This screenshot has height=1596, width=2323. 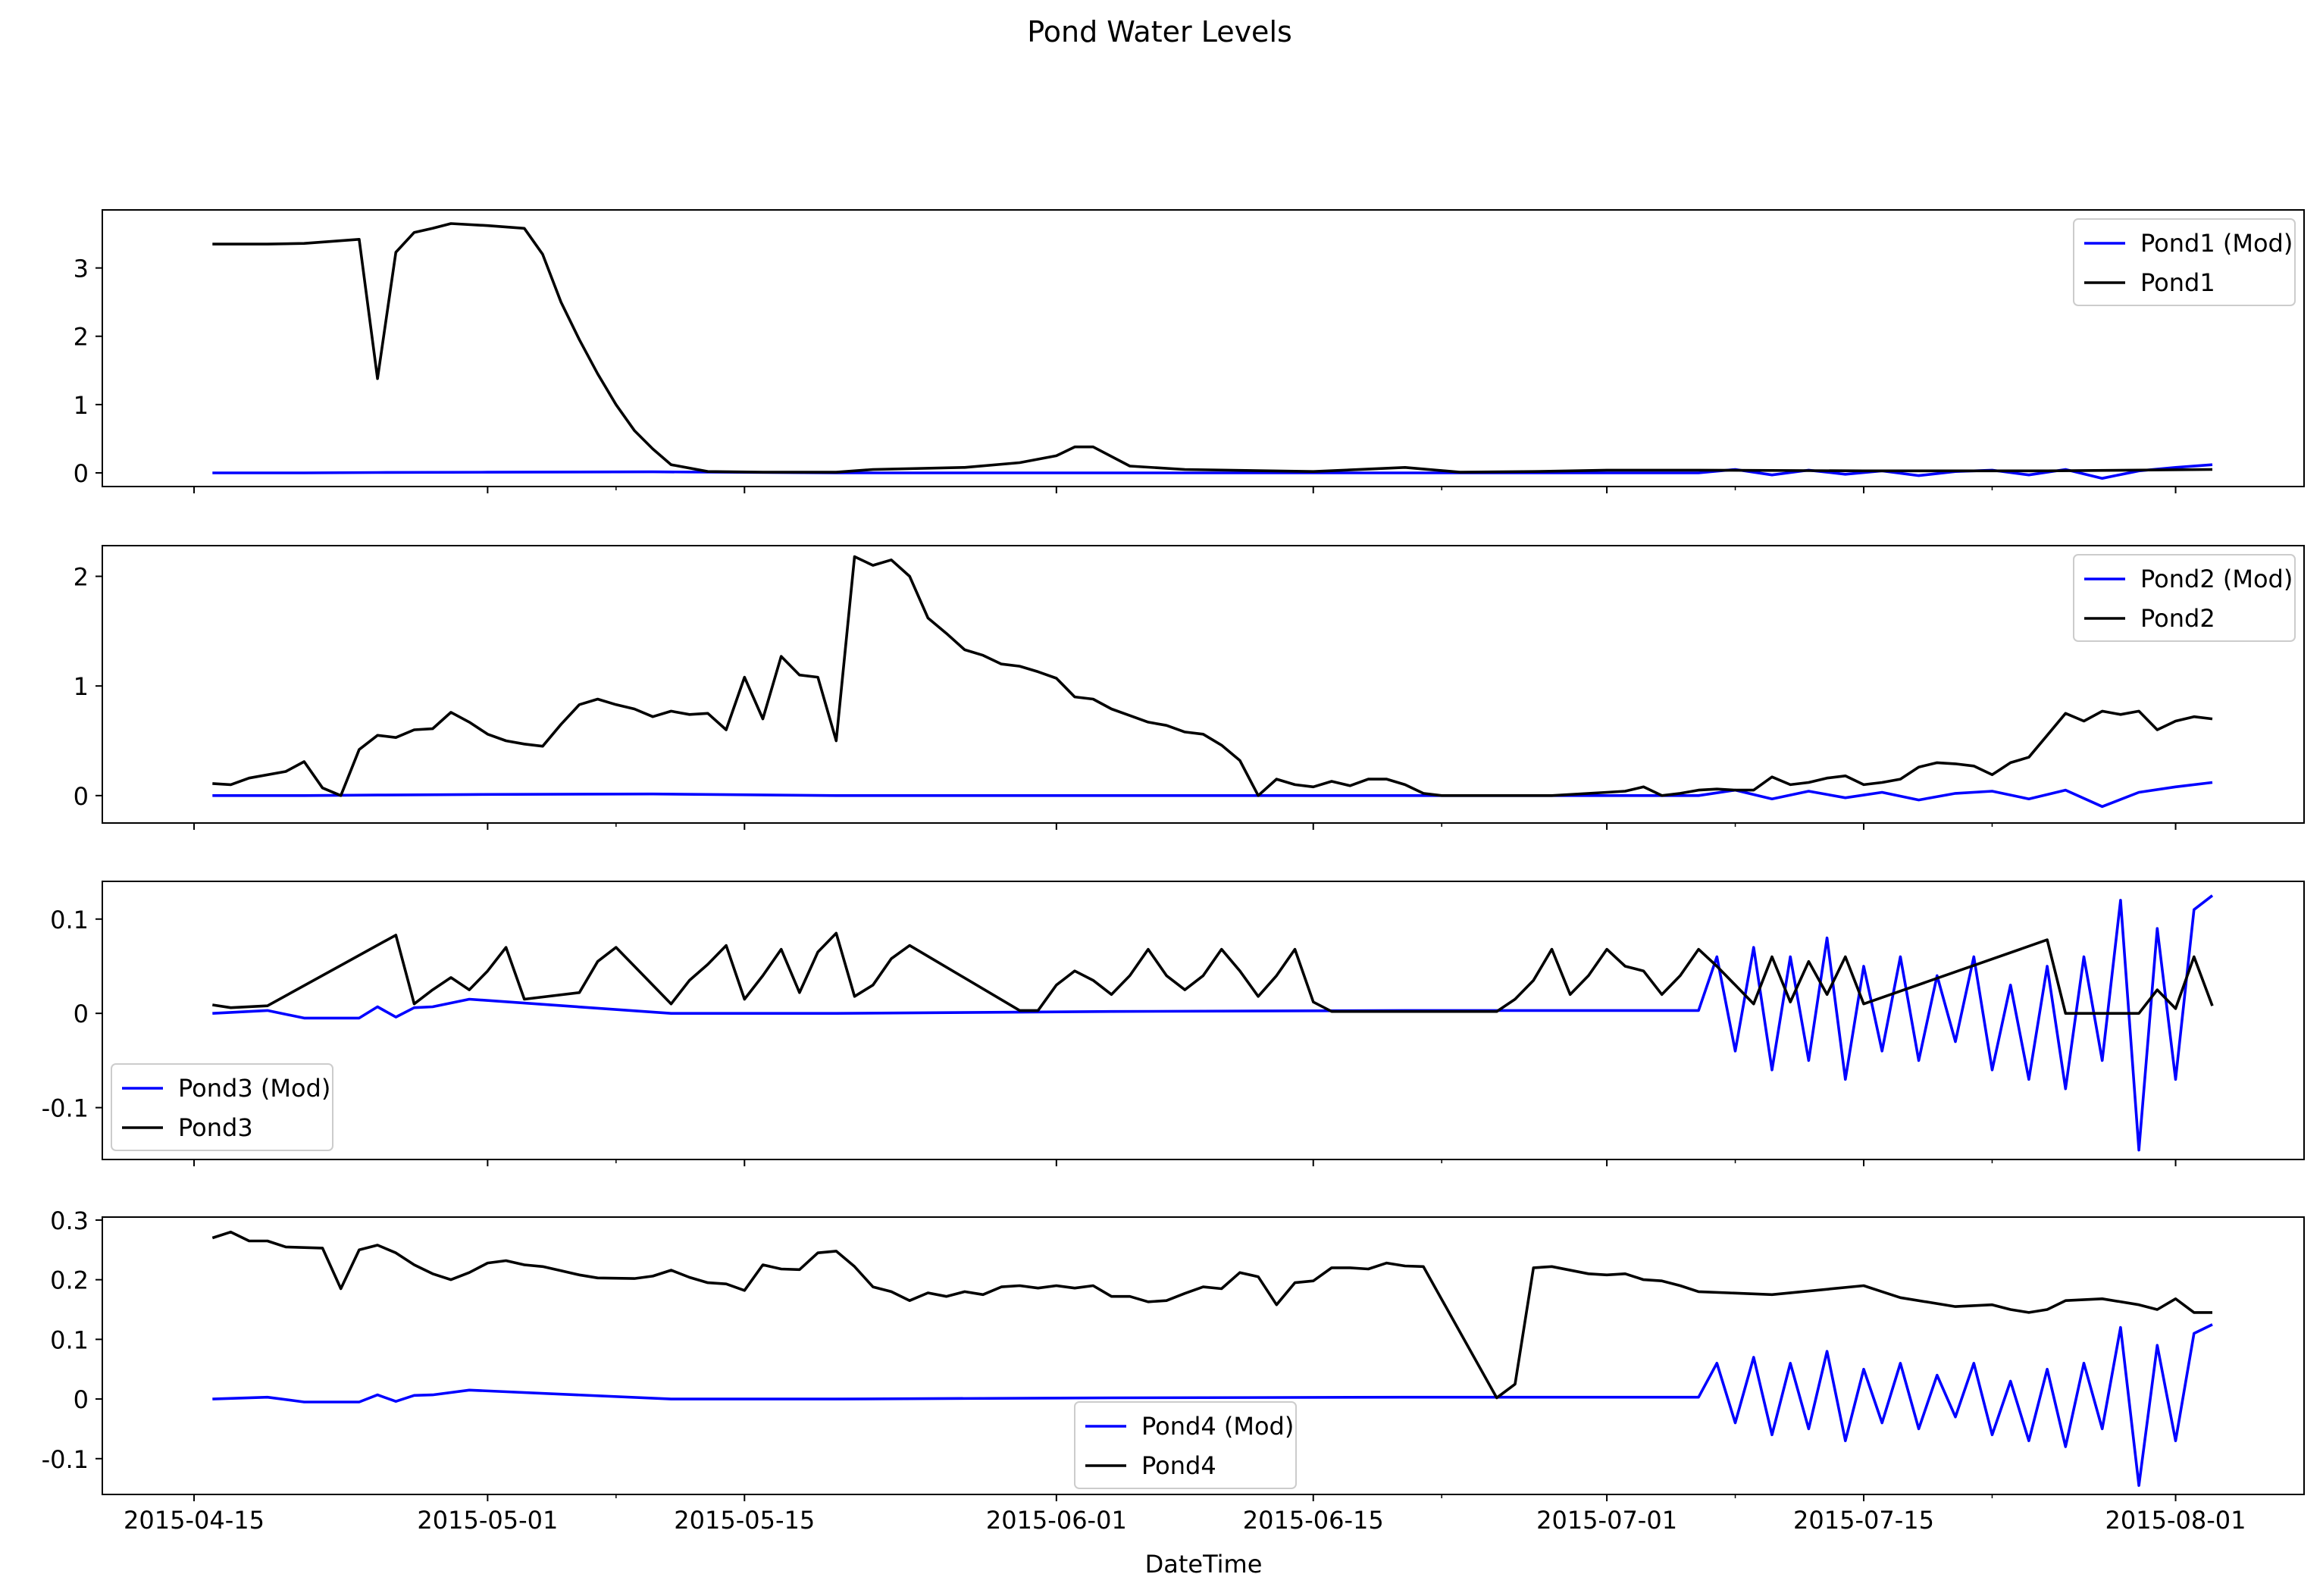 What do you see at coordinates (254, 1088) in the screenshot?
I see `legend-label: Pond3 (Mod)` at bounding box center [254, 1088].